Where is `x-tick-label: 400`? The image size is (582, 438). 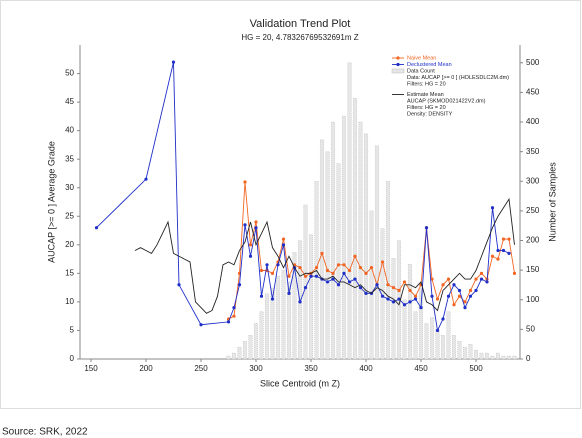 x-tick-label: 400 is located at coordinates (366, 368).